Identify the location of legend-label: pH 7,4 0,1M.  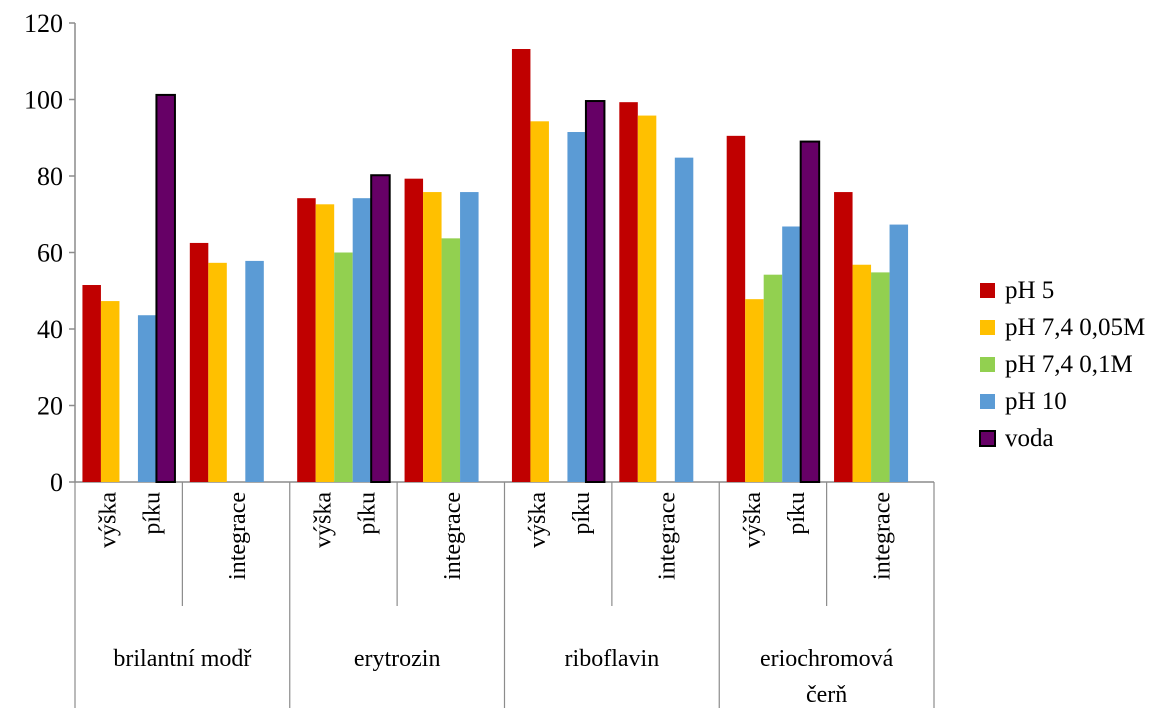
(1069, 364).